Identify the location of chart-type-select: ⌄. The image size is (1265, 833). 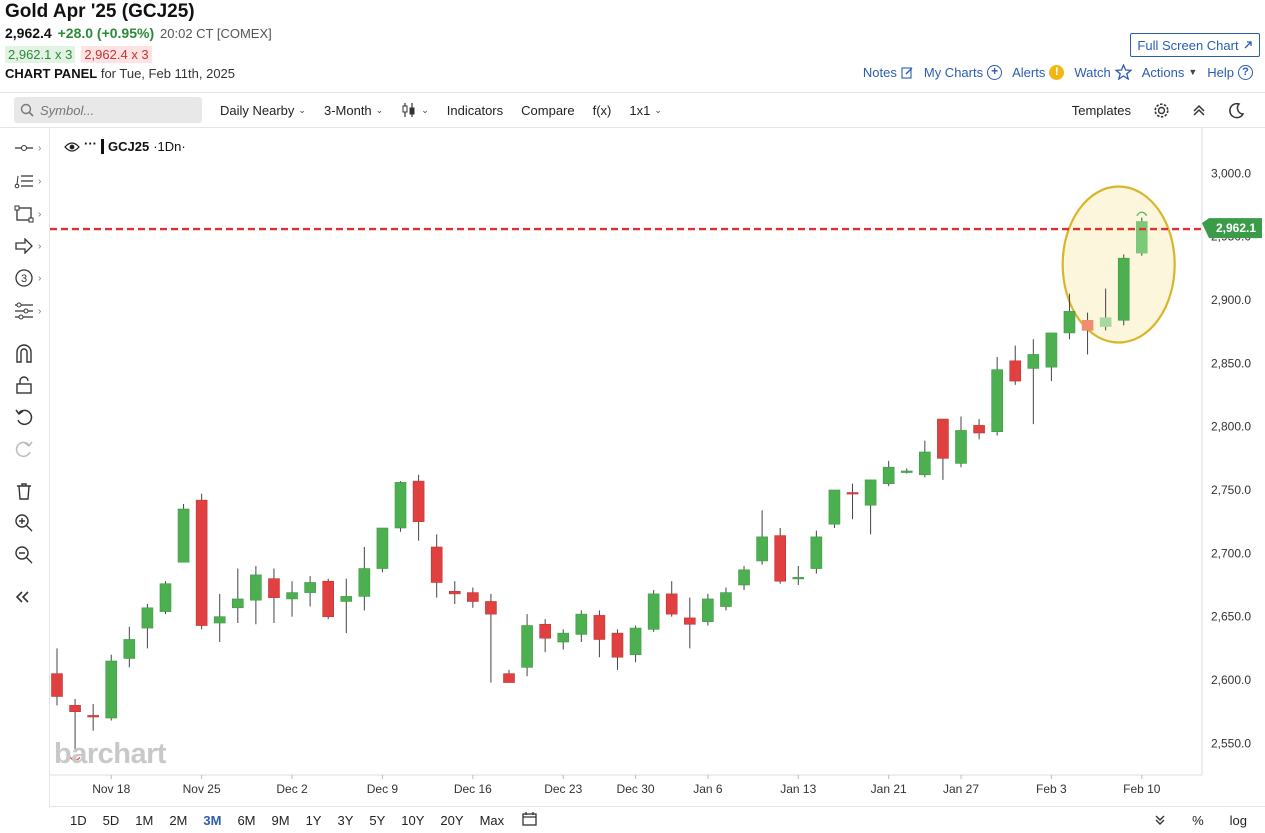
(415, 110).